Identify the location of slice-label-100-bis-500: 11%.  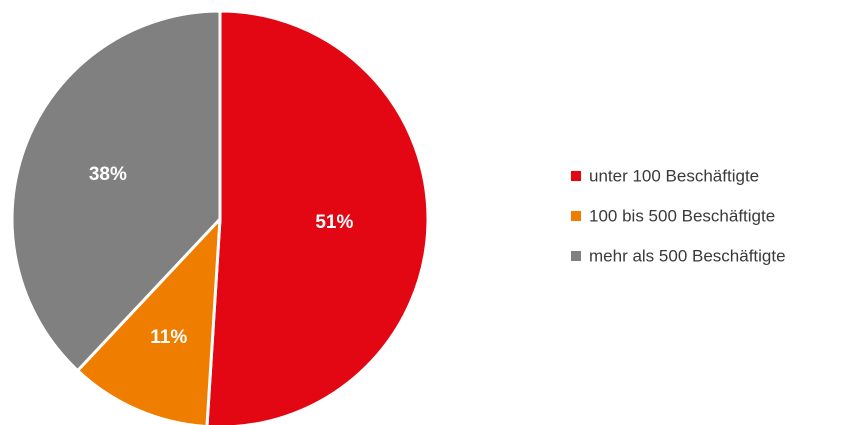
(168, 337).